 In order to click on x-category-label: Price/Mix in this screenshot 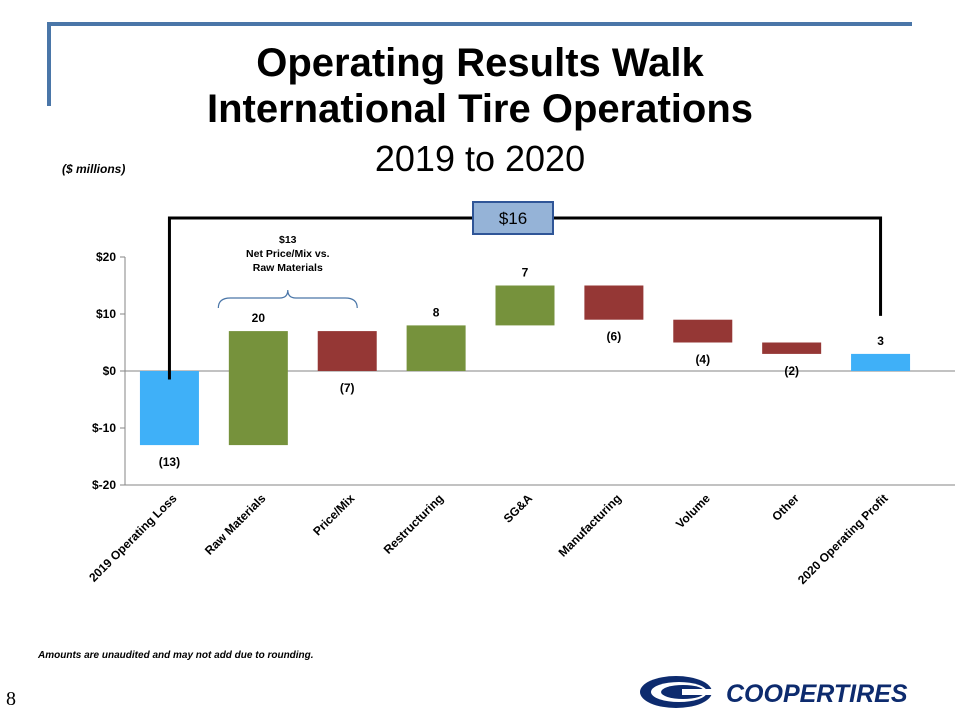, I will do `click(333, 514)`.